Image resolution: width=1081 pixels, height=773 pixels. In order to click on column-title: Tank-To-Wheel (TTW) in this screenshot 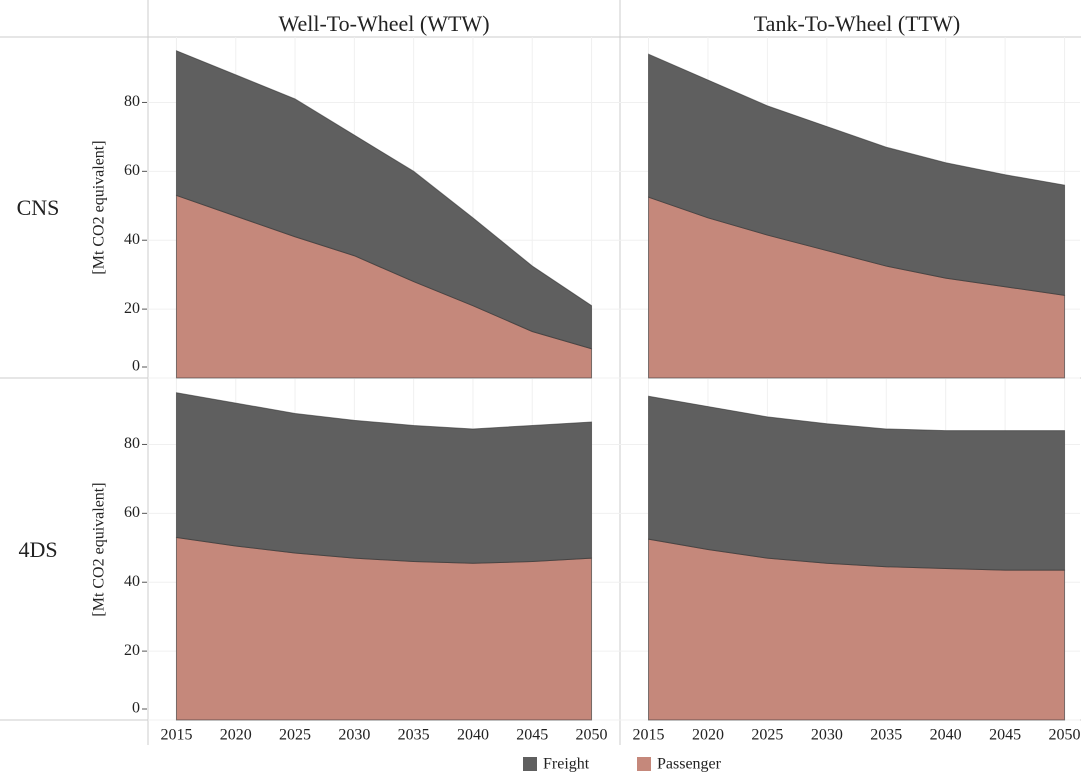, I will do `click(857, 23)`.